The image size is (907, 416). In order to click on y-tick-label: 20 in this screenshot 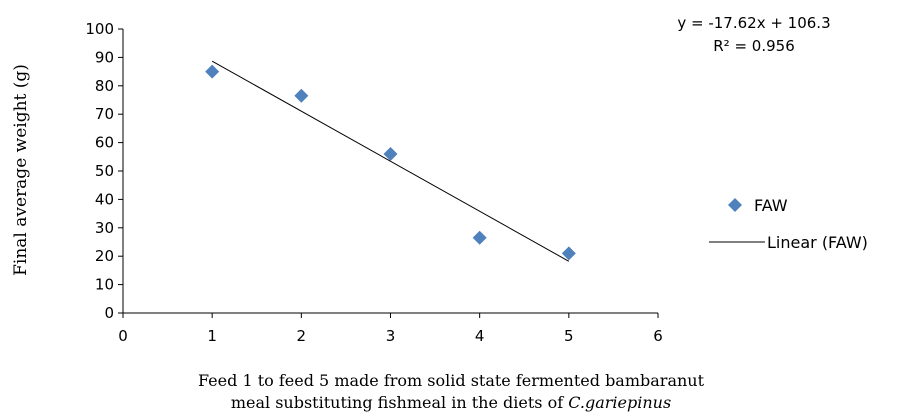, I will do `click(104, 256)`.